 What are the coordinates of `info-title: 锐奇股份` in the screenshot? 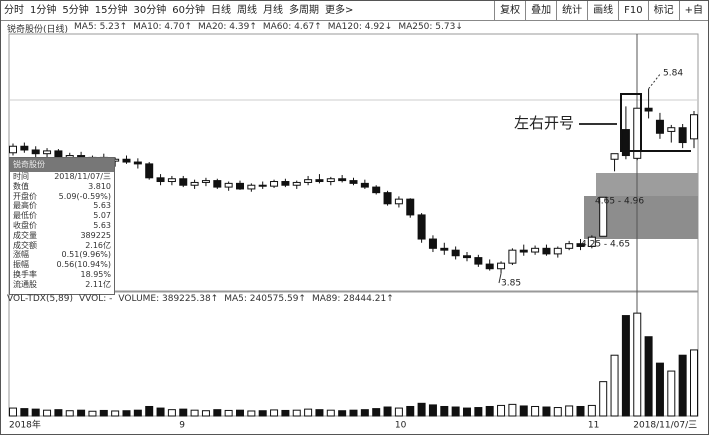 It's located at (62, 165).